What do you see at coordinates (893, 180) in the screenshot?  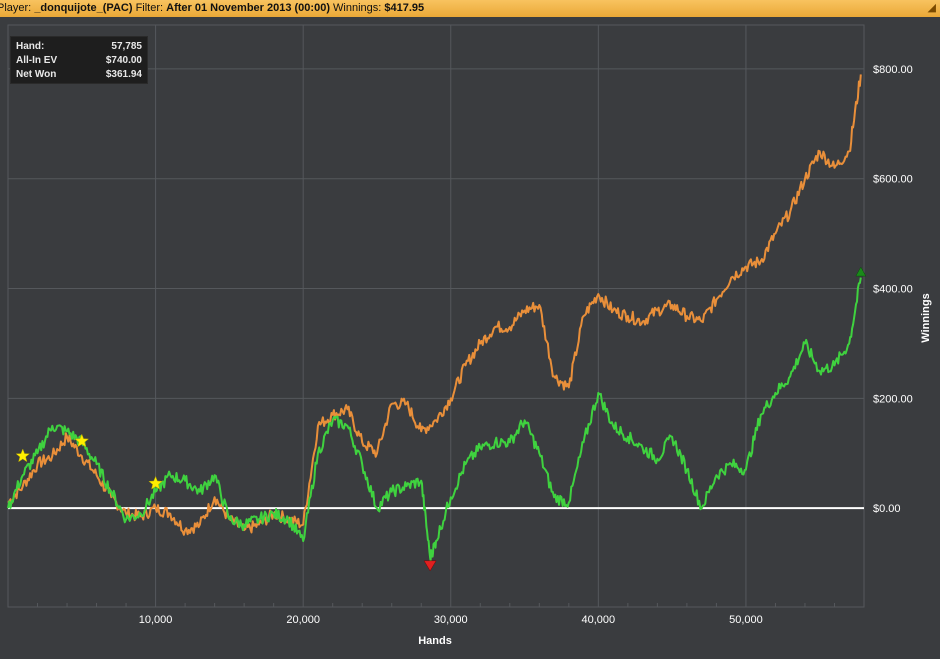 I see `y-tick-label: $600.00` at bounding box center [893, 180].